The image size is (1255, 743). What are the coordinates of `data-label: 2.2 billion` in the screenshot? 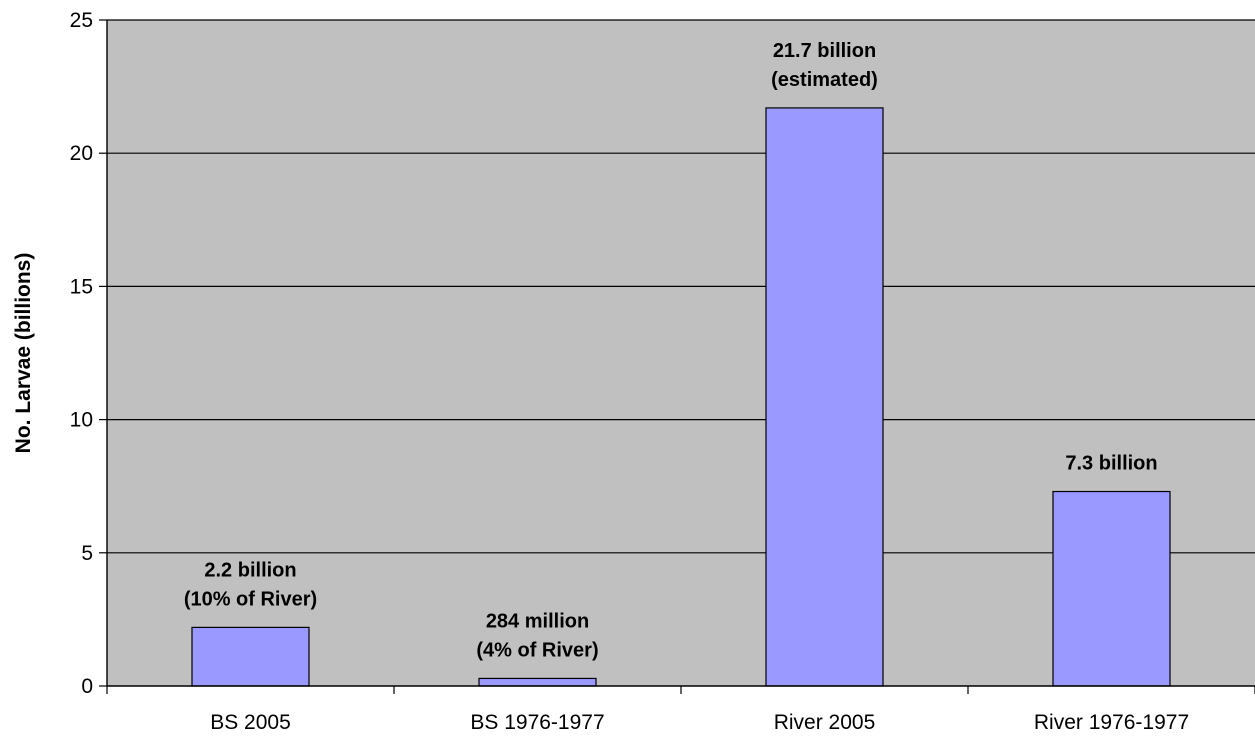 It's located at (250, 570).